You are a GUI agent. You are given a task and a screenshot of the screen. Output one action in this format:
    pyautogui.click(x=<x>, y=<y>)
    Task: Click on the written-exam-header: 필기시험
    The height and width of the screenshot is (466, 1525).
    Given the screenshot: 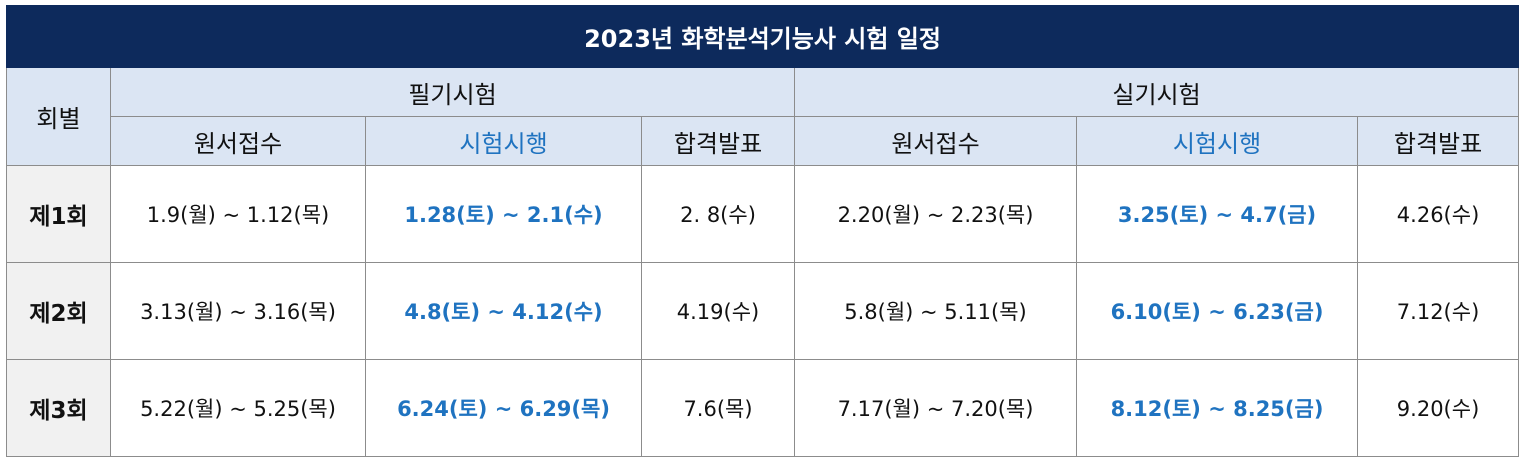 What is the action you would take?
    pyautogui.click(x=452, y=92)
    